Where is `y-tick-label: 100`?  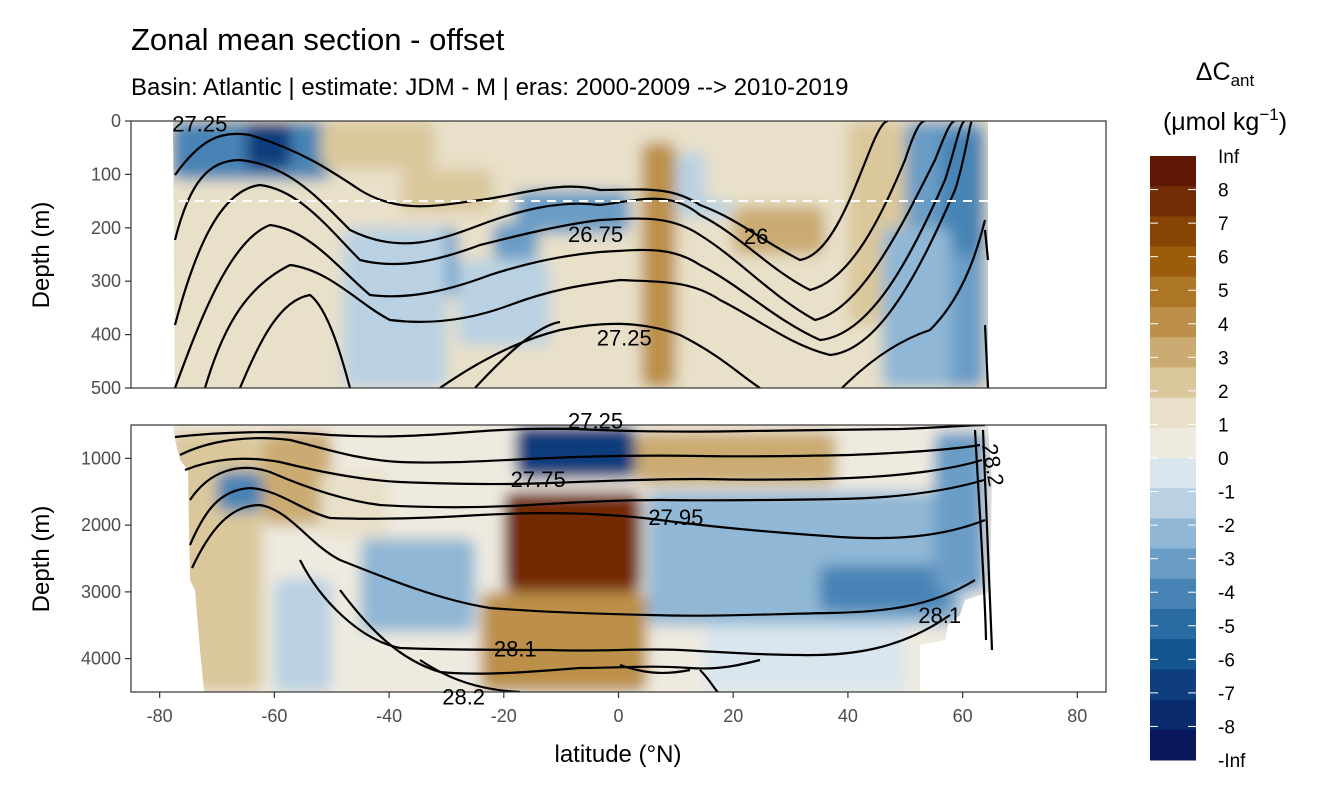 y-tick-label: 100 is located at coordinates (106, 174).